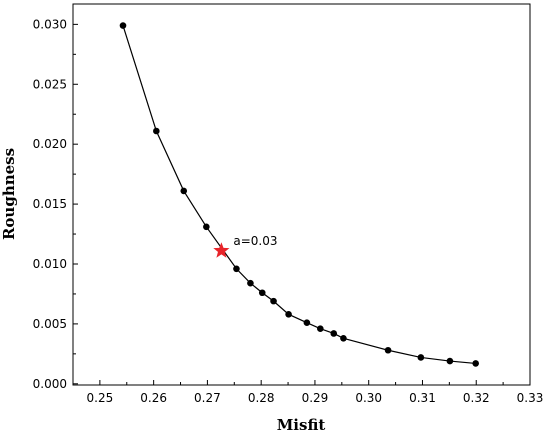  I want to click on x-tick-label: 0.31, so click(422, 398).